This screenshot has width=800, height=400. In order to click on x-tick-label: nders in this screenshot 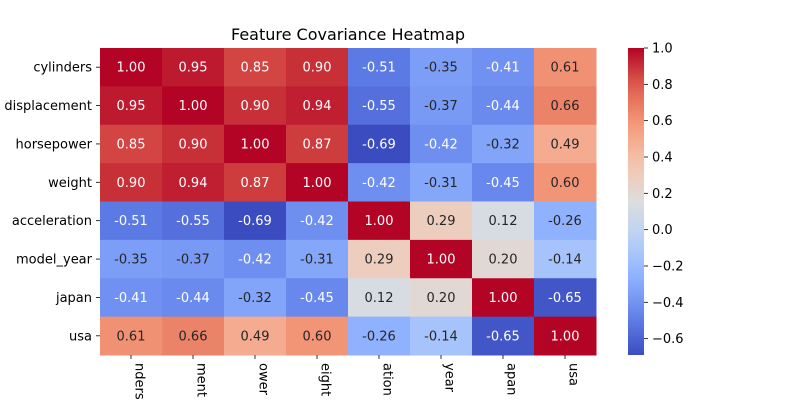, I will do `click(139, 381)`.